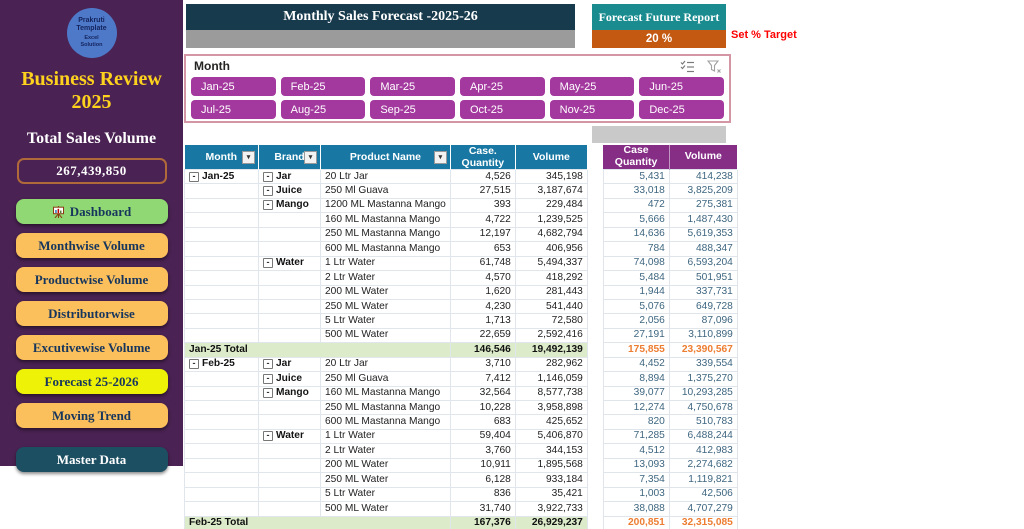 This screenshot has width=1024, height=529. Describe the element at coordinates (703, 157) in the screenshot. I see `column-header-forecast-volume: Volume` at that location.